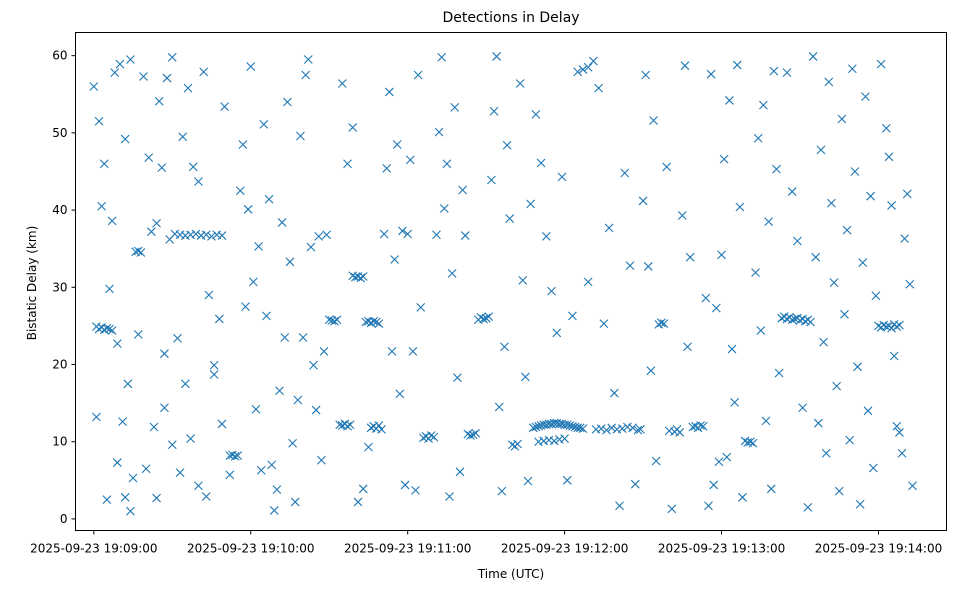 Image resolution: width=979 pixels, height=590 pixels. What do you see at coordinates (878, 549) in the screenshot?
I see `x-tick-label: 2025-09-23 19:14:00` at bounding box center [878, 549].